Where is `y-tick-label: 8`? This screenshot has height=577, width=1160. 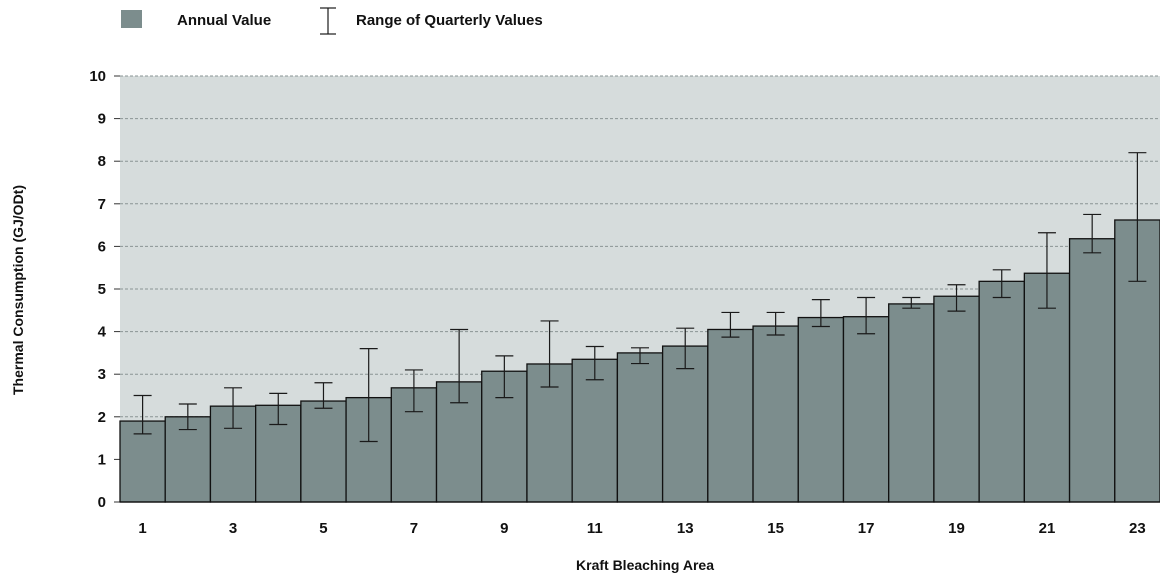 y-tick-label: 8 is located at coordinates (102, 161).